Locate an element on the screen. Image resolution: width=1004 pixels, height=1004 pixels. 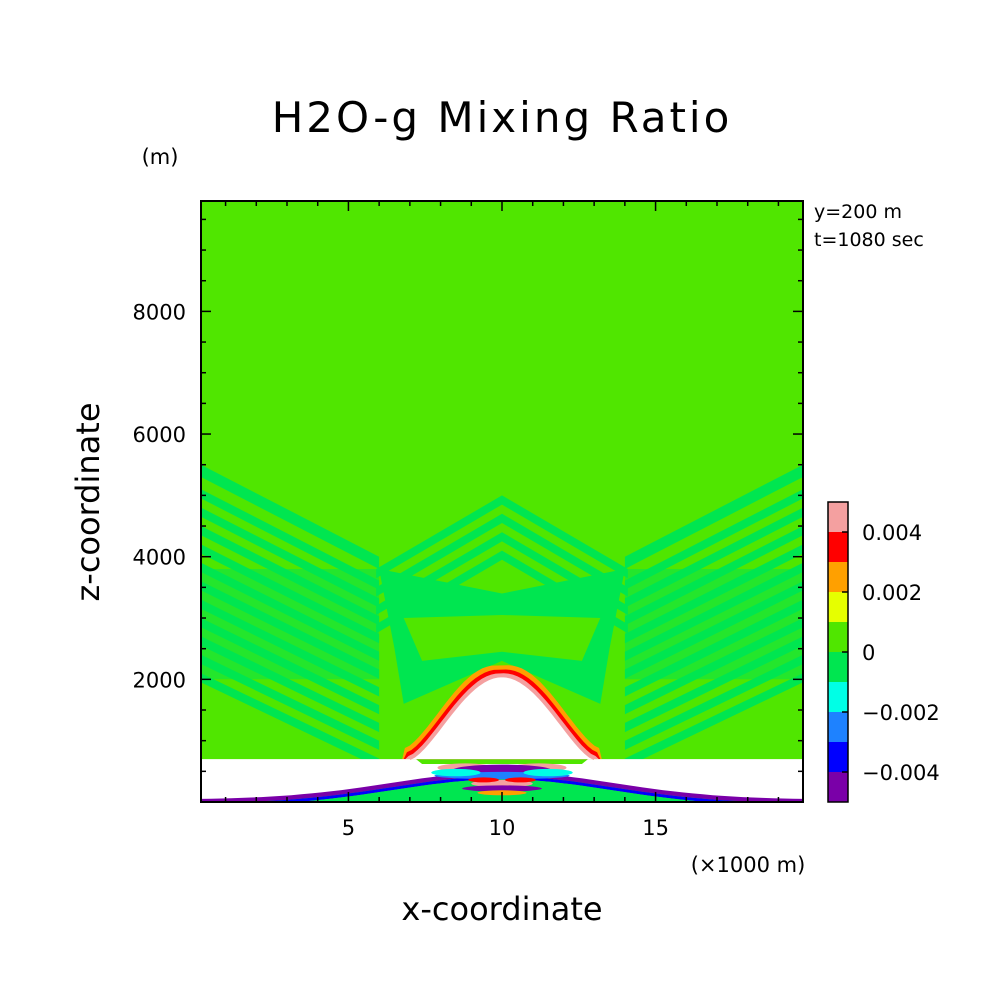
lee-region-right is located at coordinates (713, 624).